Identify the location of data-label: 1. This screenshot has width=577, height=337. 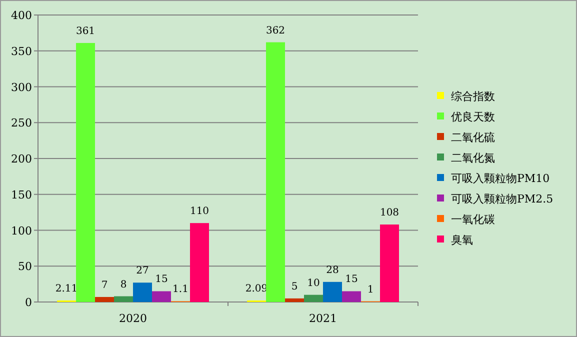
(370, 290).